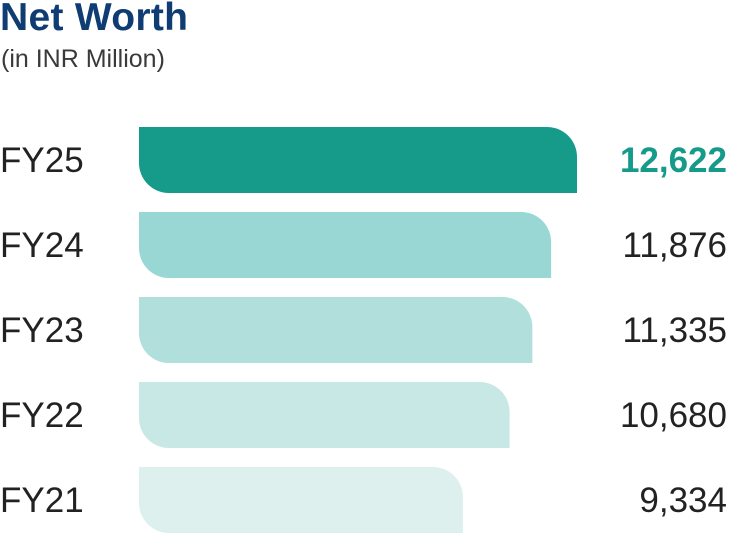  Describe the element at coordinates (358, 160) in the screenshot. I see `bar-fy25` at that location.